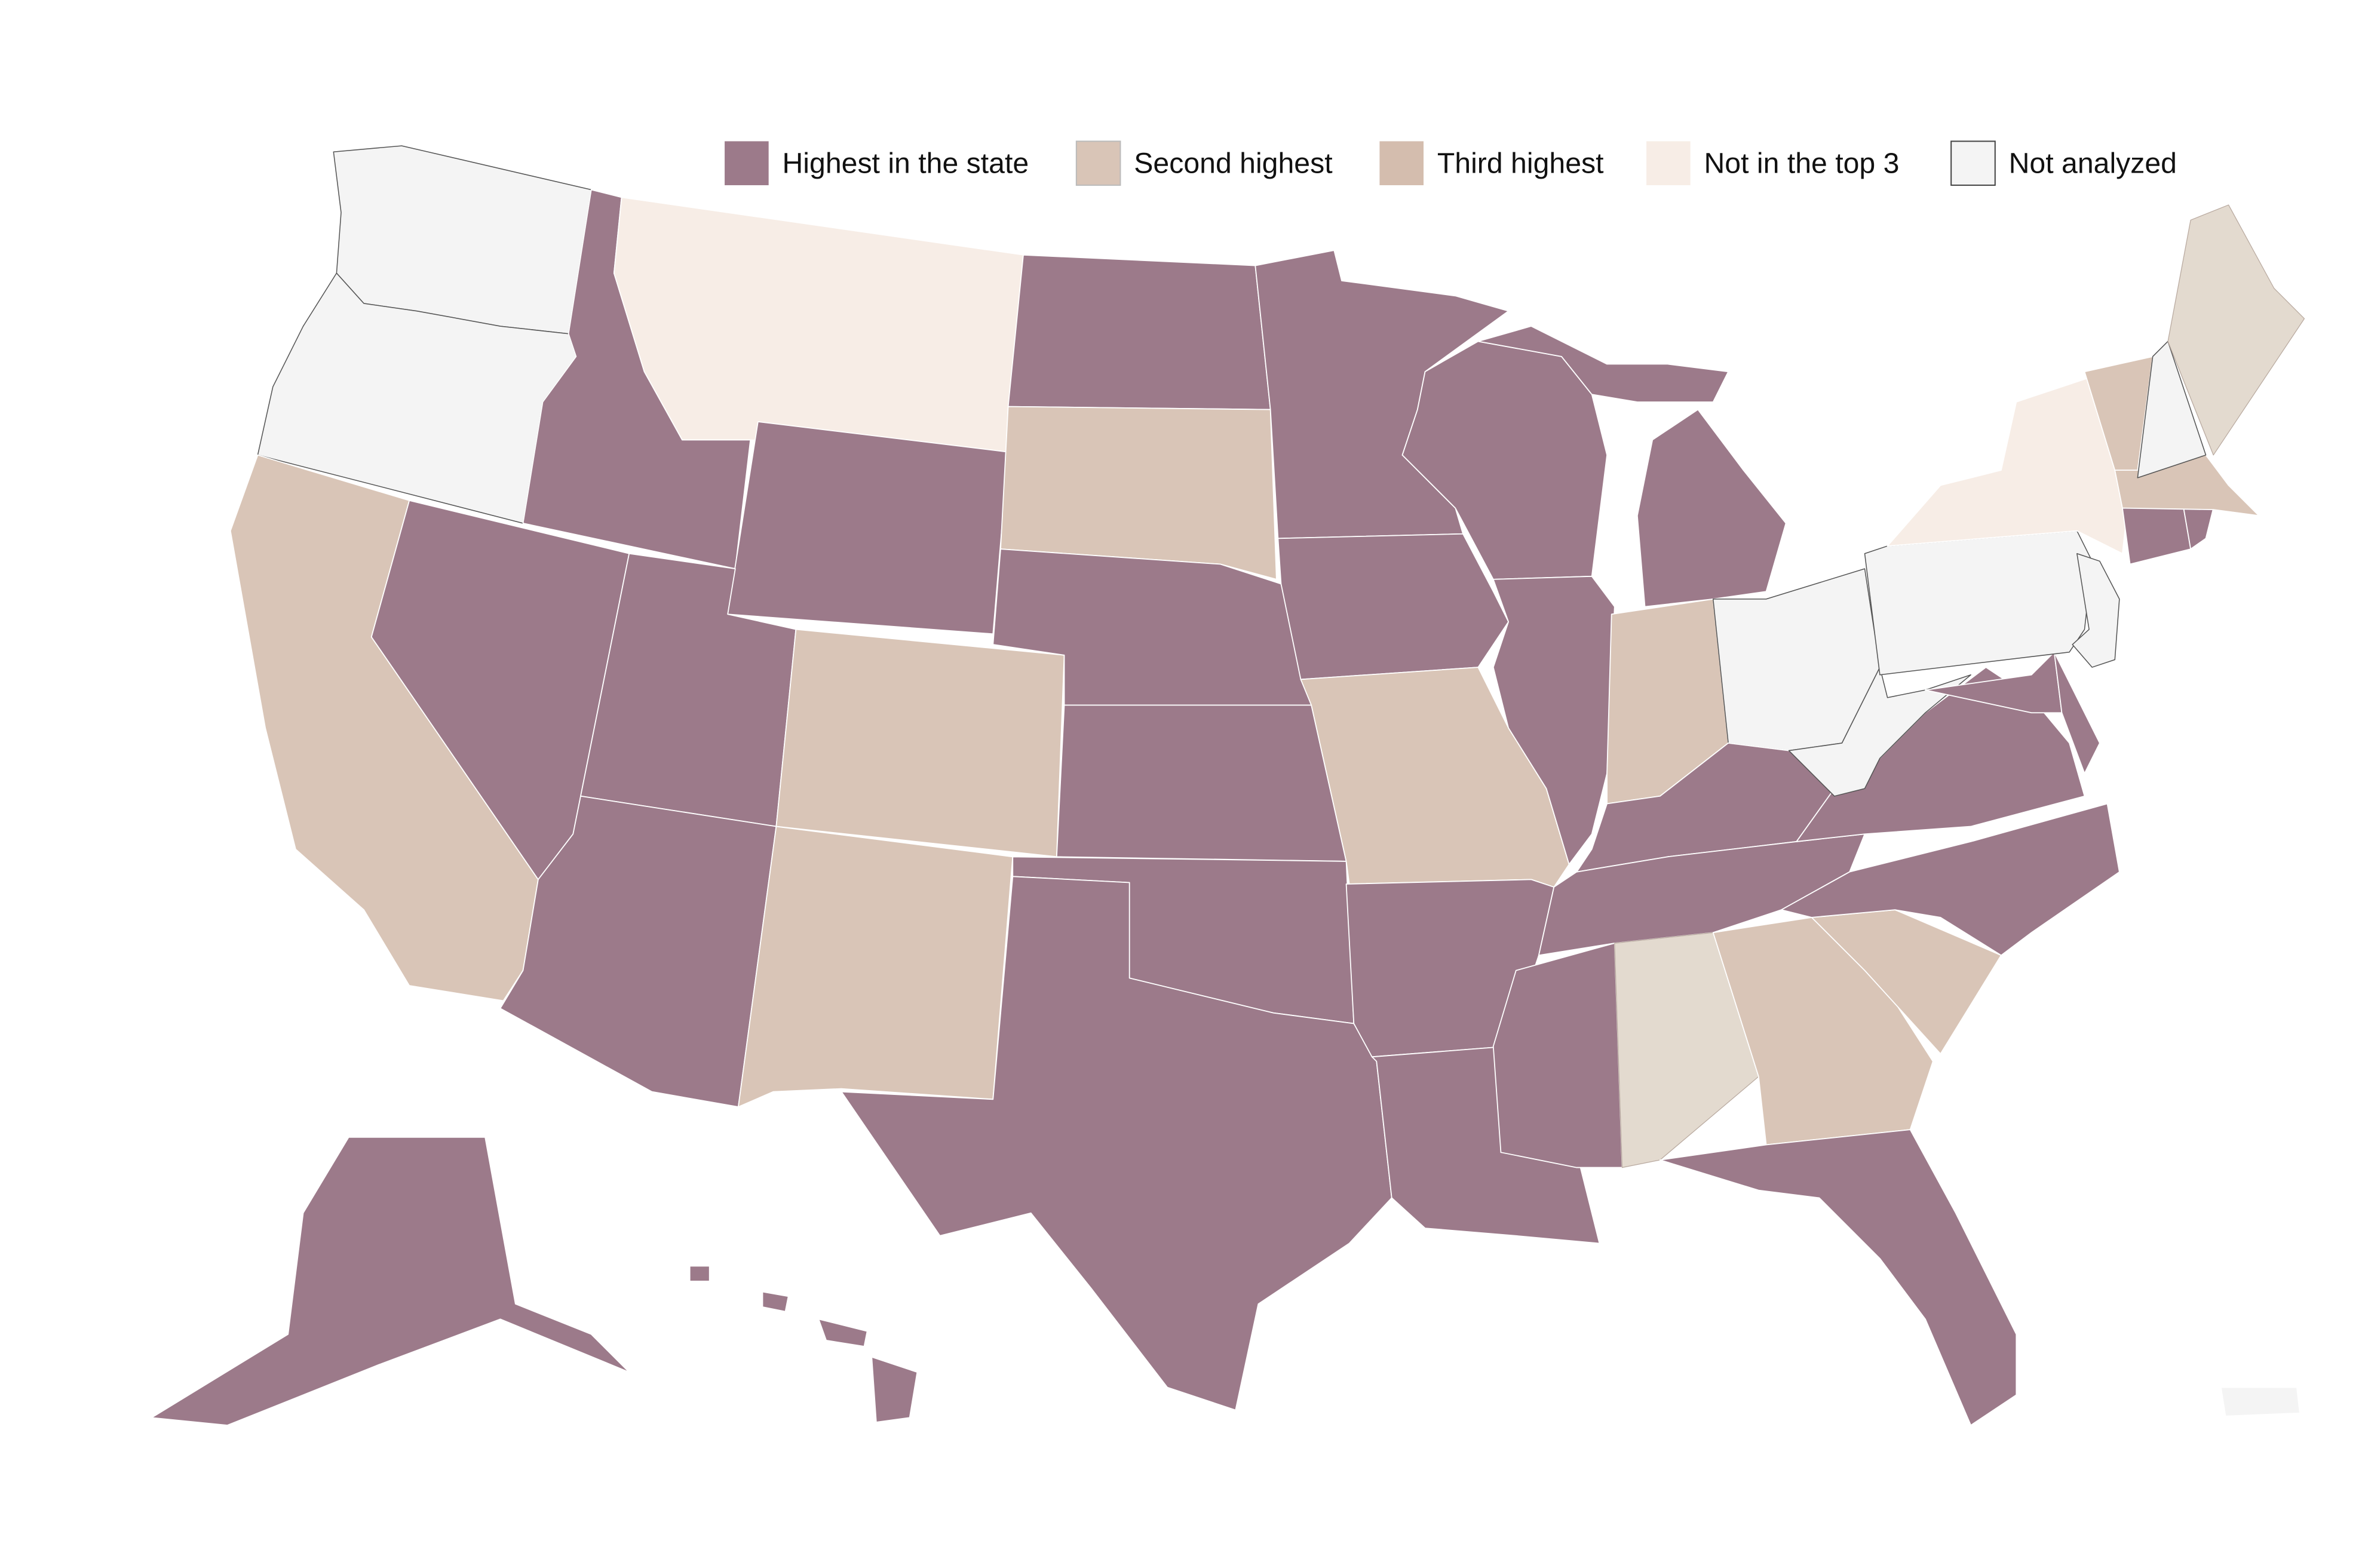 The height and width of the screenshot is (1568, 2365). What do you see at coordinates (2236, 330) in the screenshot?
I see `state-me` at bounding box center [2236, 330].